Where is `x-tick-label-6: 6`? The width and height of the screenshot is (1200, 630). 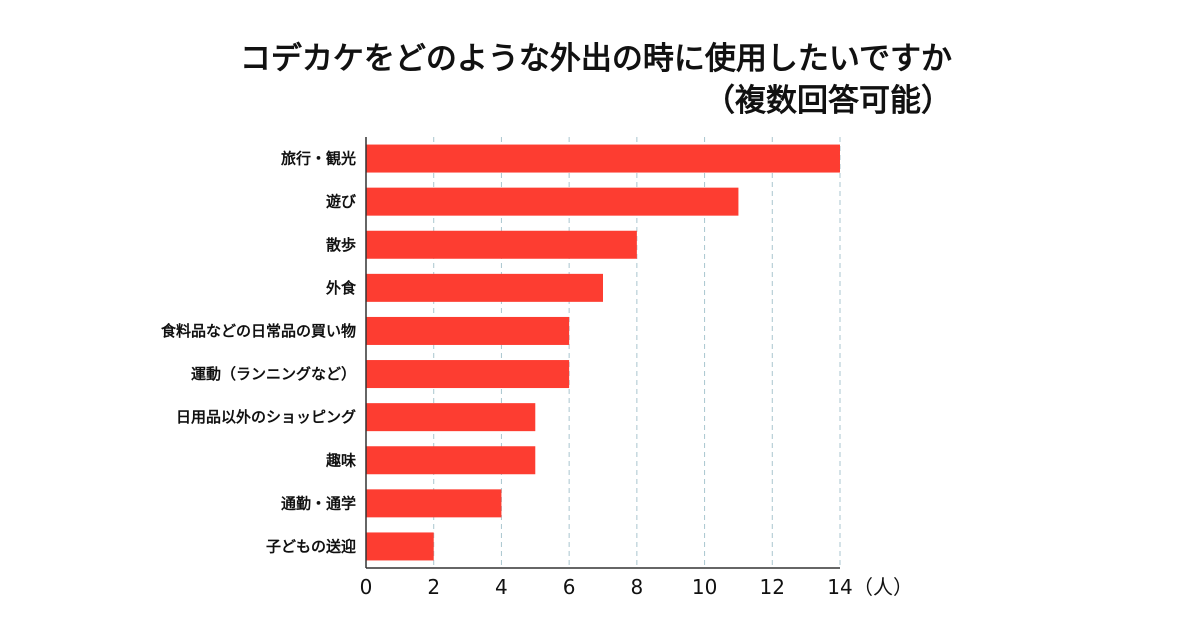 x-tick-label-6: 6 is located at coordinates (569, 587).